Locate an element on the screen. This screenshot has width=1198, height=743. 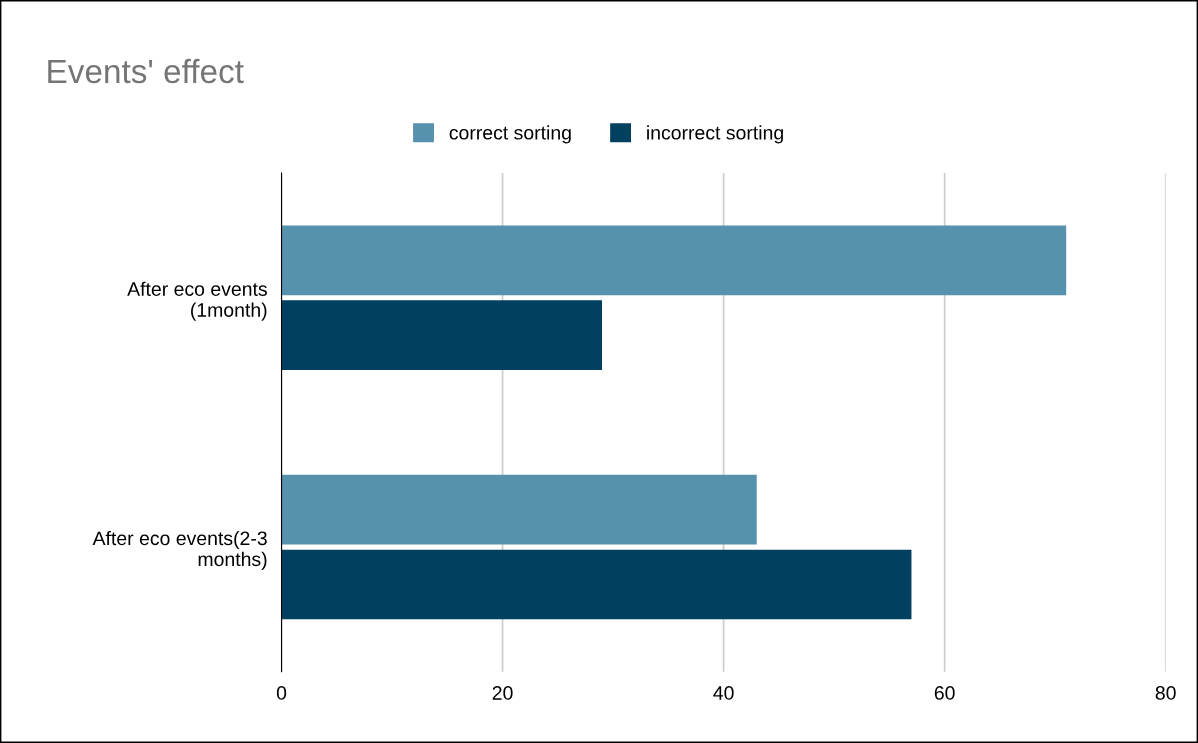
y-tick-label: After eco events(2-3 months) is located at coordinates (179, 550).